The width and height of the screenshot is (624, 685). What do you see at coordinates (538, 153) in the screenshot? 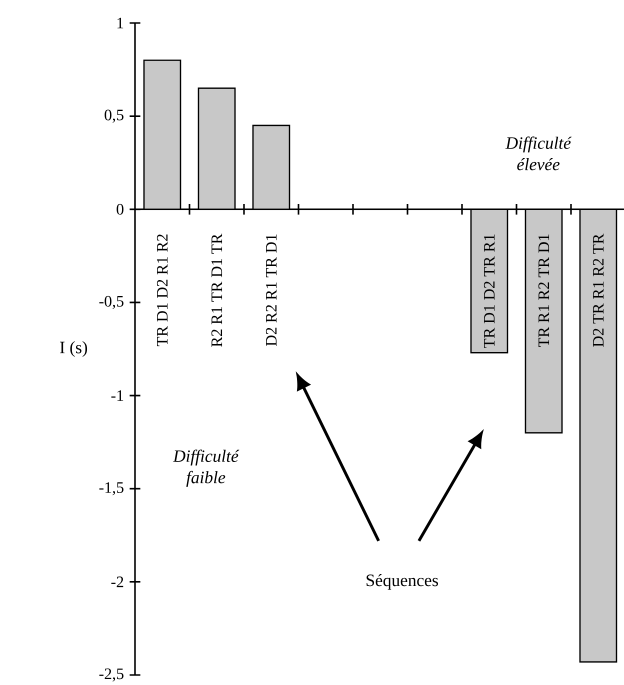
I see `annotation: Difficulté élevée` at bounding box center [538, 153].